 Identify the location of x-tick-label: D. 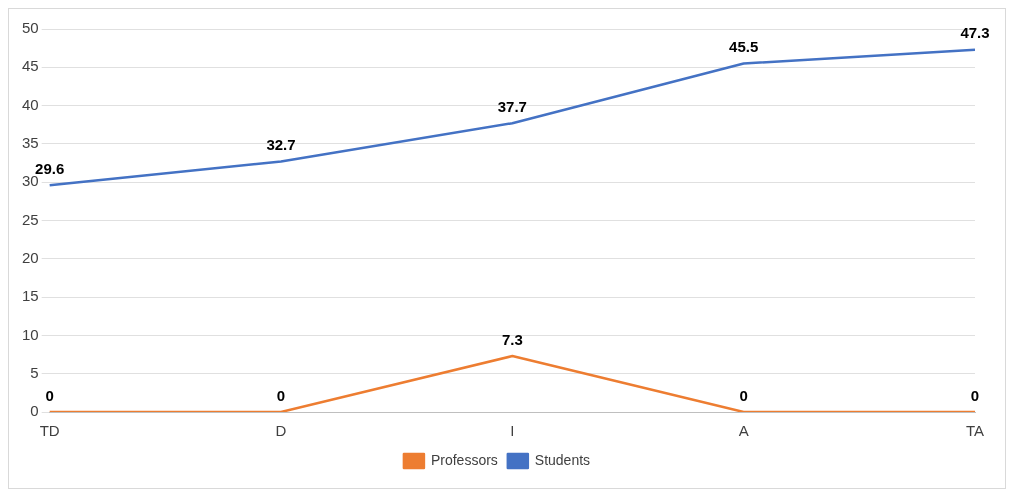
(281, 431).